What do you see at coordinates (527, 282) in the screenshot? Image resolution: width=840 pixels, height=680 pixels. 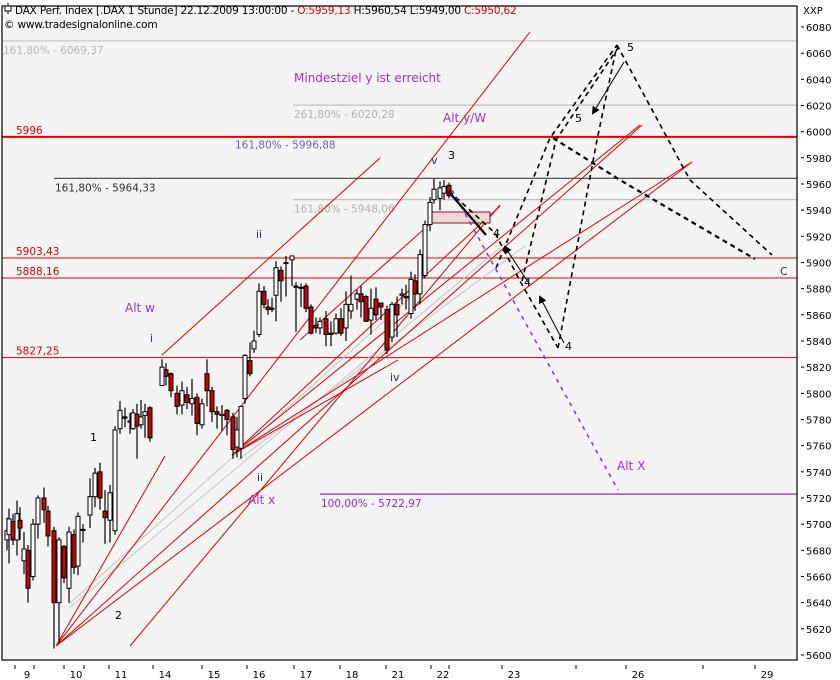 I see `wave-label: 4` at bounding box center [527, 282].